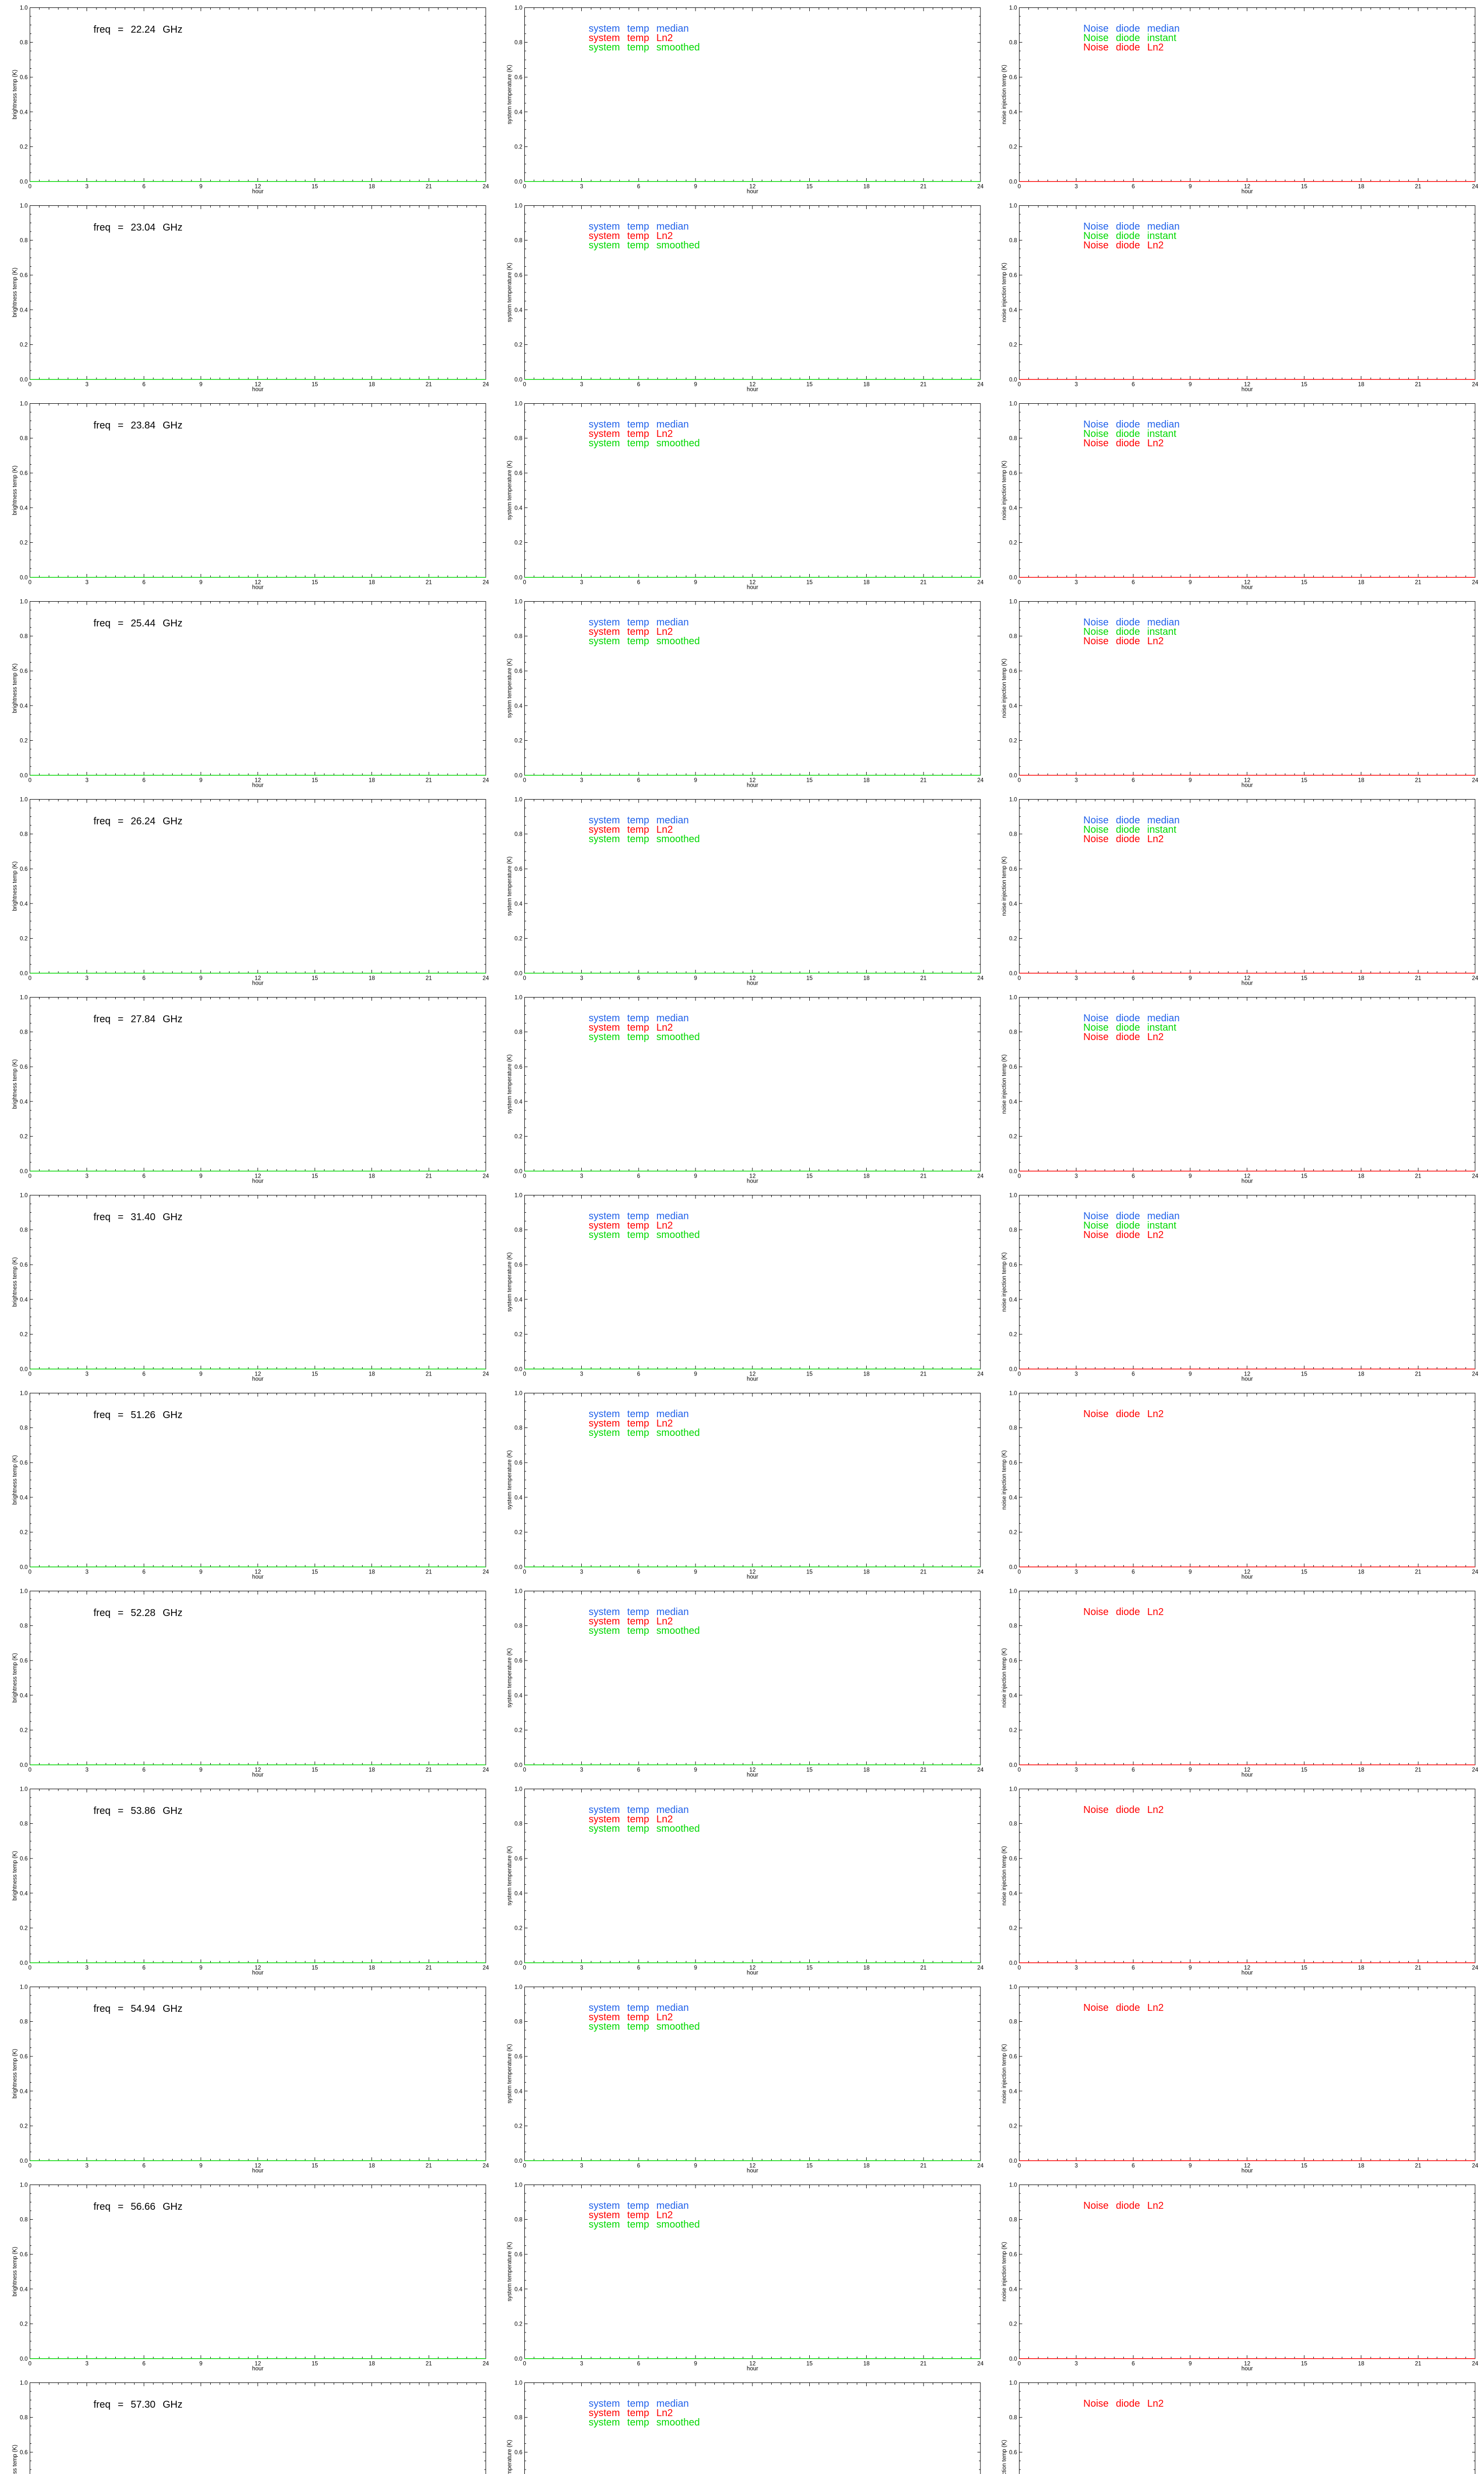  I want to click on svg-text: freq = 26.24 GHz, so click(138, 822).